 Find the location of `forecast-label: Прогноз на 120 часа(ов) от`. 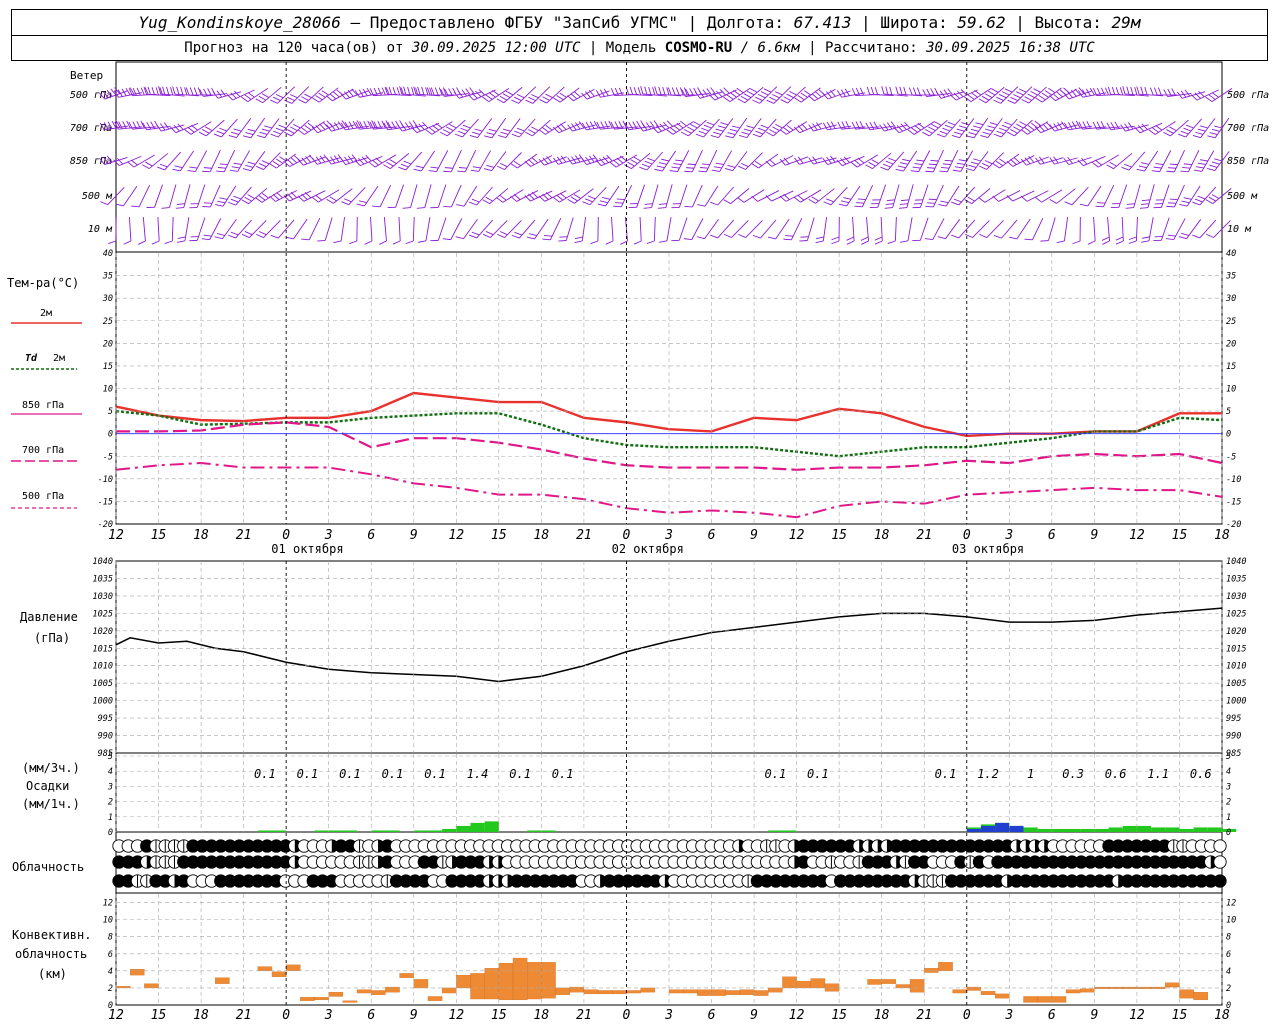

forecast-label: Прогноз на 120 часа(ов) от is located at coordinates (294, 48).